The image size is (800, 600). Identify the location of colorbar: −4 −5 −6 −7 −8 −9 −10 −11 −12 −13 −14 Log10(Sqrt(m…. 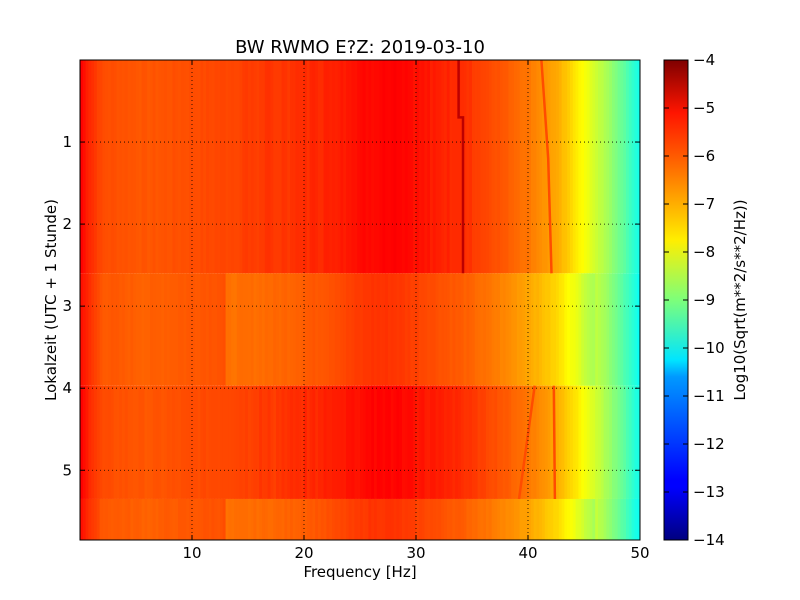
(706, 300).